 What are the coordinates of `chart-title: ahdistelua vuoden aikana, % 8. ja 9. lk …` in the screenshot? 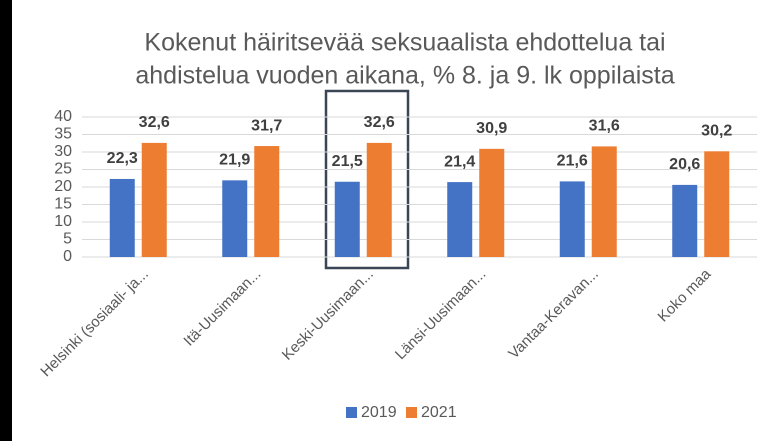 It's located at (404, 76).